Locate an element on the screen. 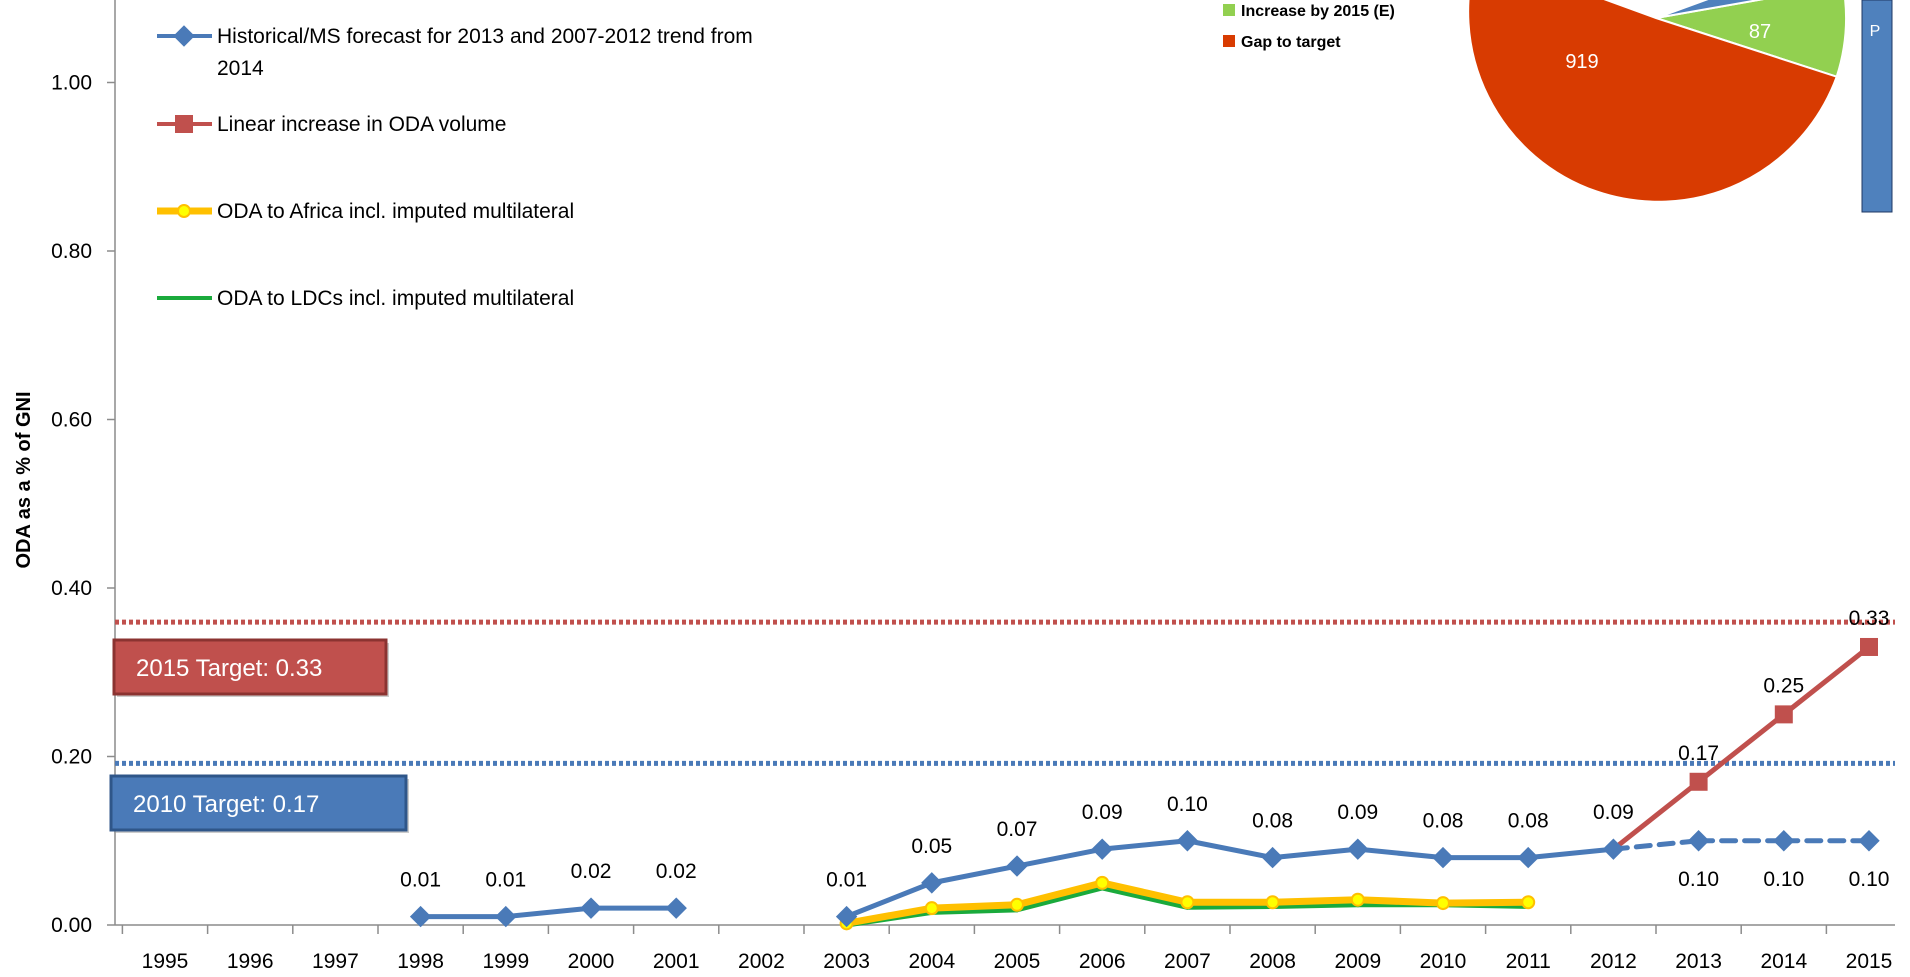  x-tick-label: 2004 is located at coordinates (931, 961).